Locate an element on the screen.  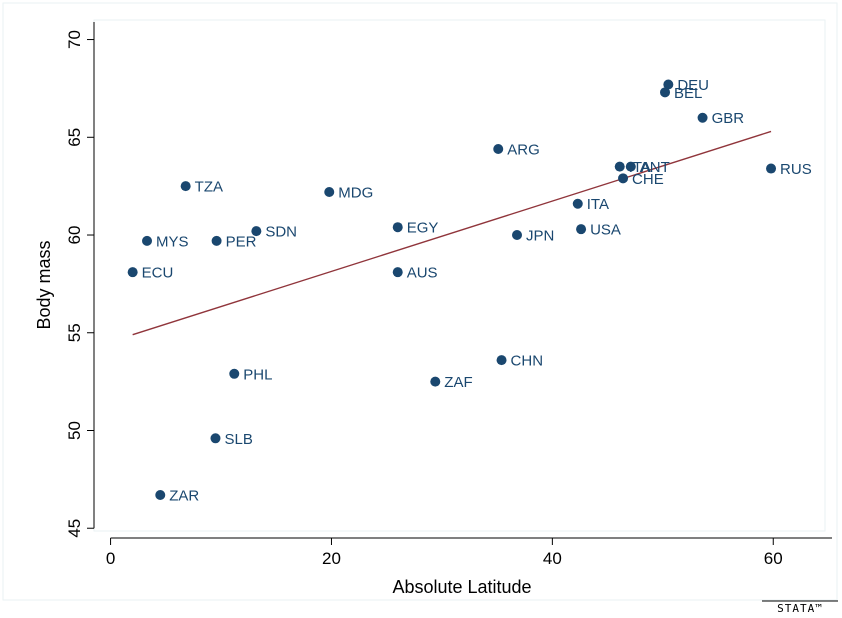
point-label-arg: ARG is located at coordinates (523, 150).